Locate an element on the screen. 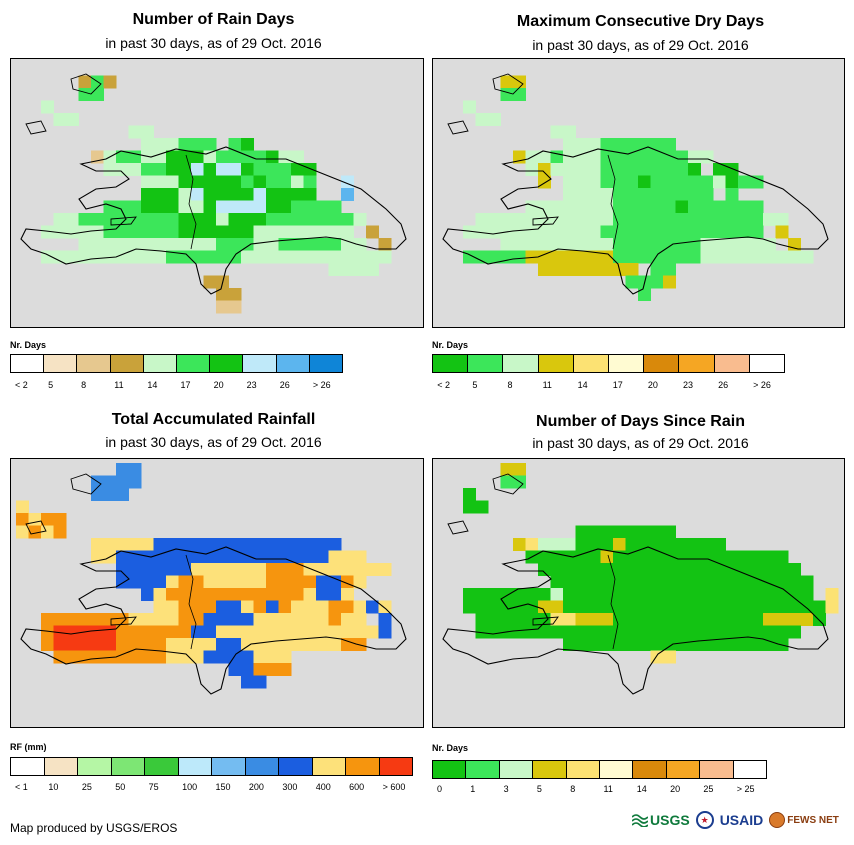 The width and height of the screenshot is (854, 845). usgs-logo: USGS is located at coordinates (661, 820).